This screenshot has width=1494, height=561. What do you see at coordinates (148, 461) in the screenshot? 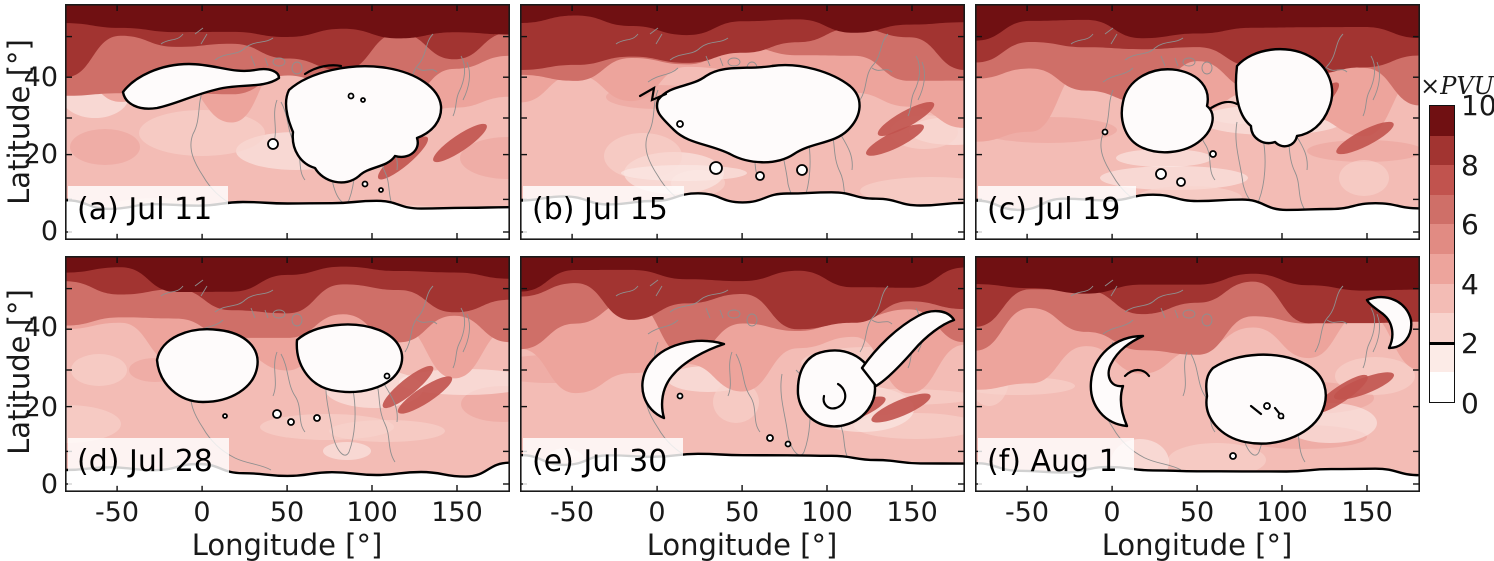
I see `panel-label-d: (d) Jul 28` at bounding box center [148, 461].